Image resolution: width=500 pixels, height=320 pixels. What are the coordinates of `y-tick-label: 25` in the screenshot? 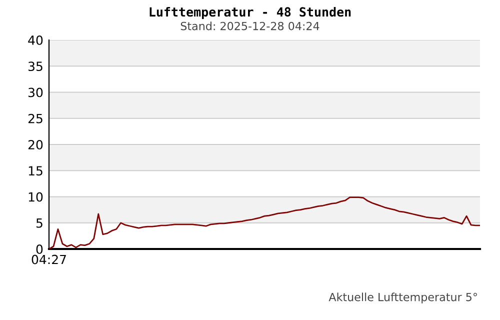 It's located at (35, 119).